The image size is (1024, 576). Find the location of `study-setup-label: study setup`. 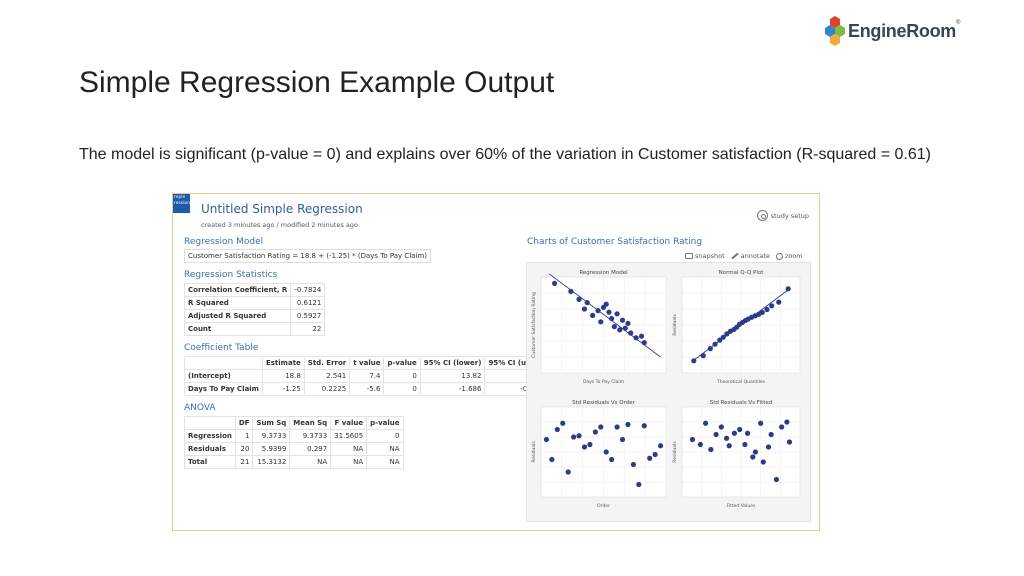

study-setup-label: study setup is located at coordinates (789, 215).